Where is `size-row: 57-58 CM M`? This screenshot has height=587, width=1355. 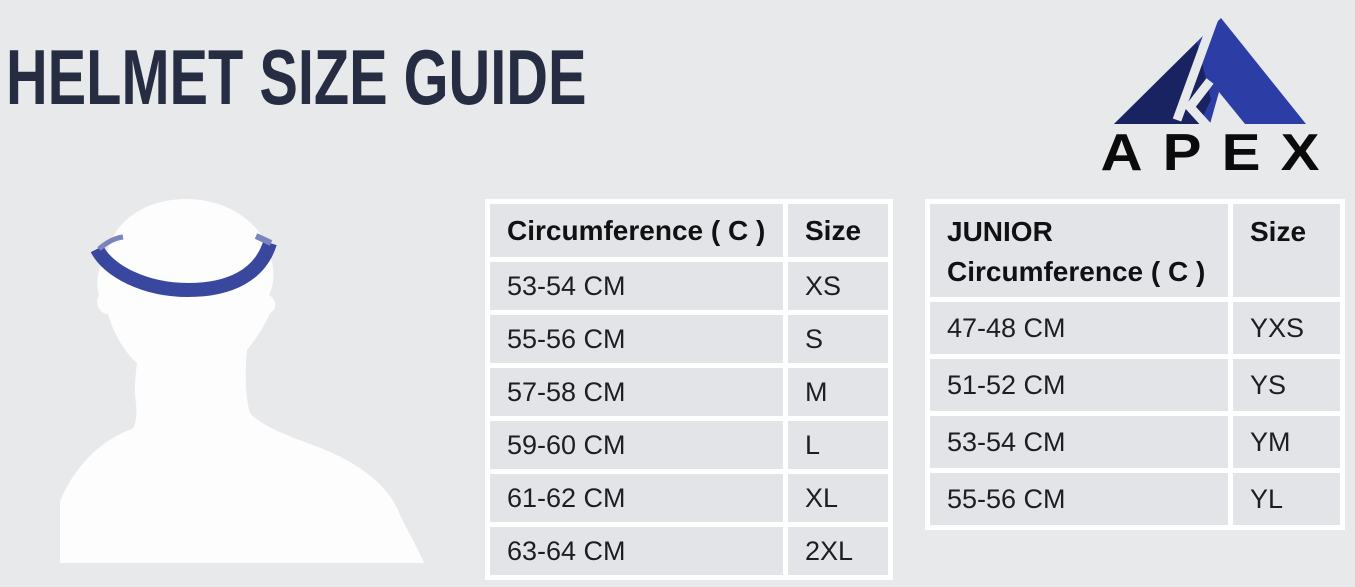 size-row: 57-58 CM M is located at coordinates (689, 392).